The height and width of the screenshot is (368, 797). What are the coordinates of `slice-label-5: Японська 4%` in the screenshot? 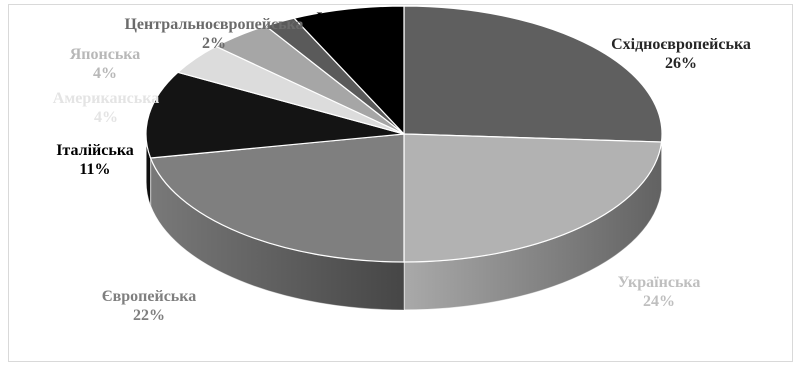 It's located at (105, 64).